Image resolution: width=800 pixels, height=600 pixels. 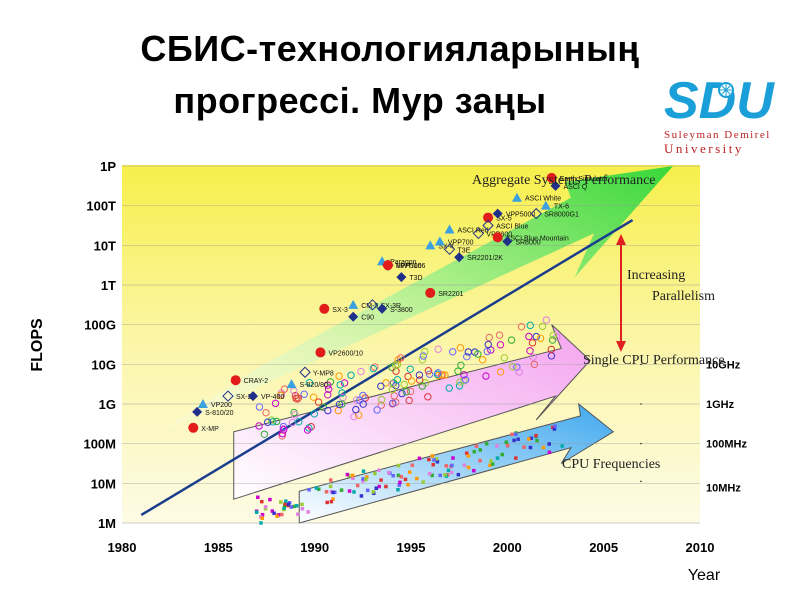 I want to click on cpu-frequency-arrow-body, so click(x=456, y=463).